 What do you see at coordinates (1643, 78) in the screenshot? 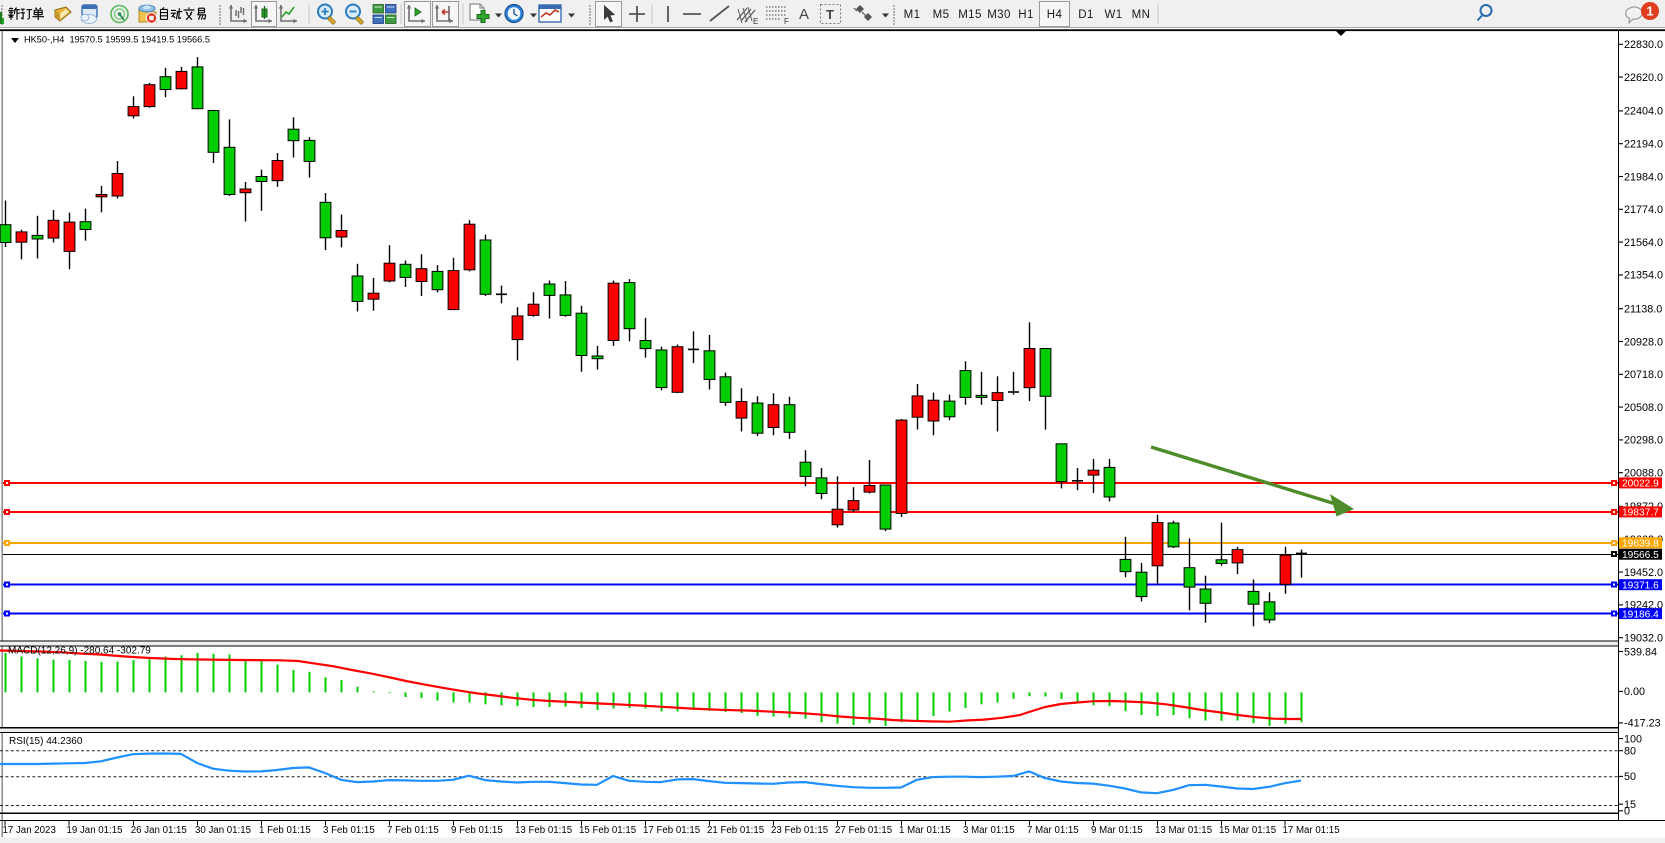
I see `svg-text: 22620.0` at bounding box center [1643, 78].